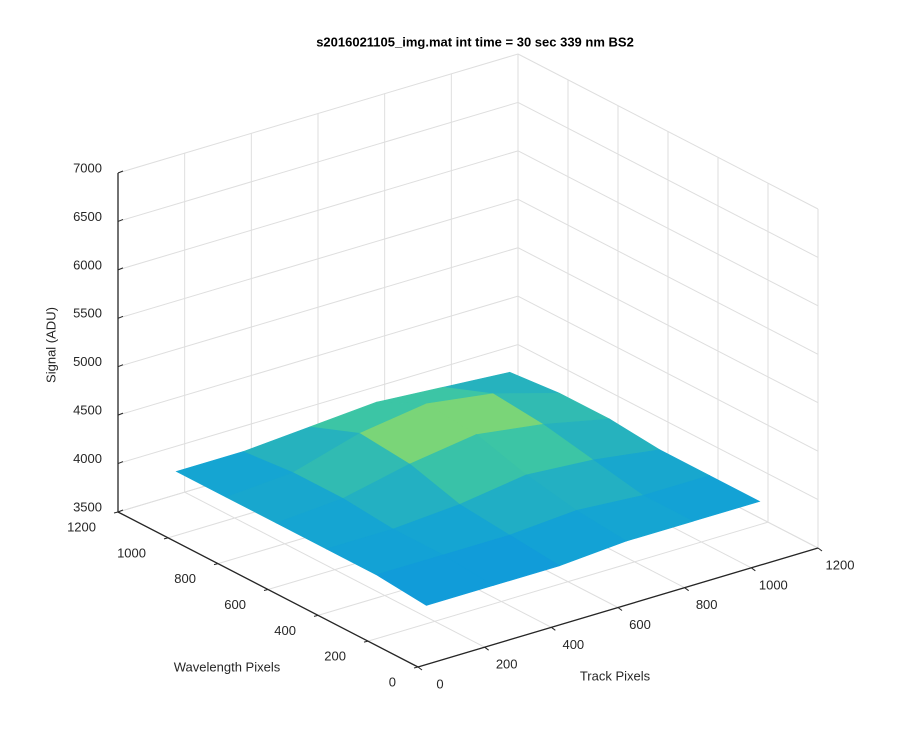 The width and height of the screenshot is (900, 750). I want to click on x-tick-label: 1000, so click(773, 584).